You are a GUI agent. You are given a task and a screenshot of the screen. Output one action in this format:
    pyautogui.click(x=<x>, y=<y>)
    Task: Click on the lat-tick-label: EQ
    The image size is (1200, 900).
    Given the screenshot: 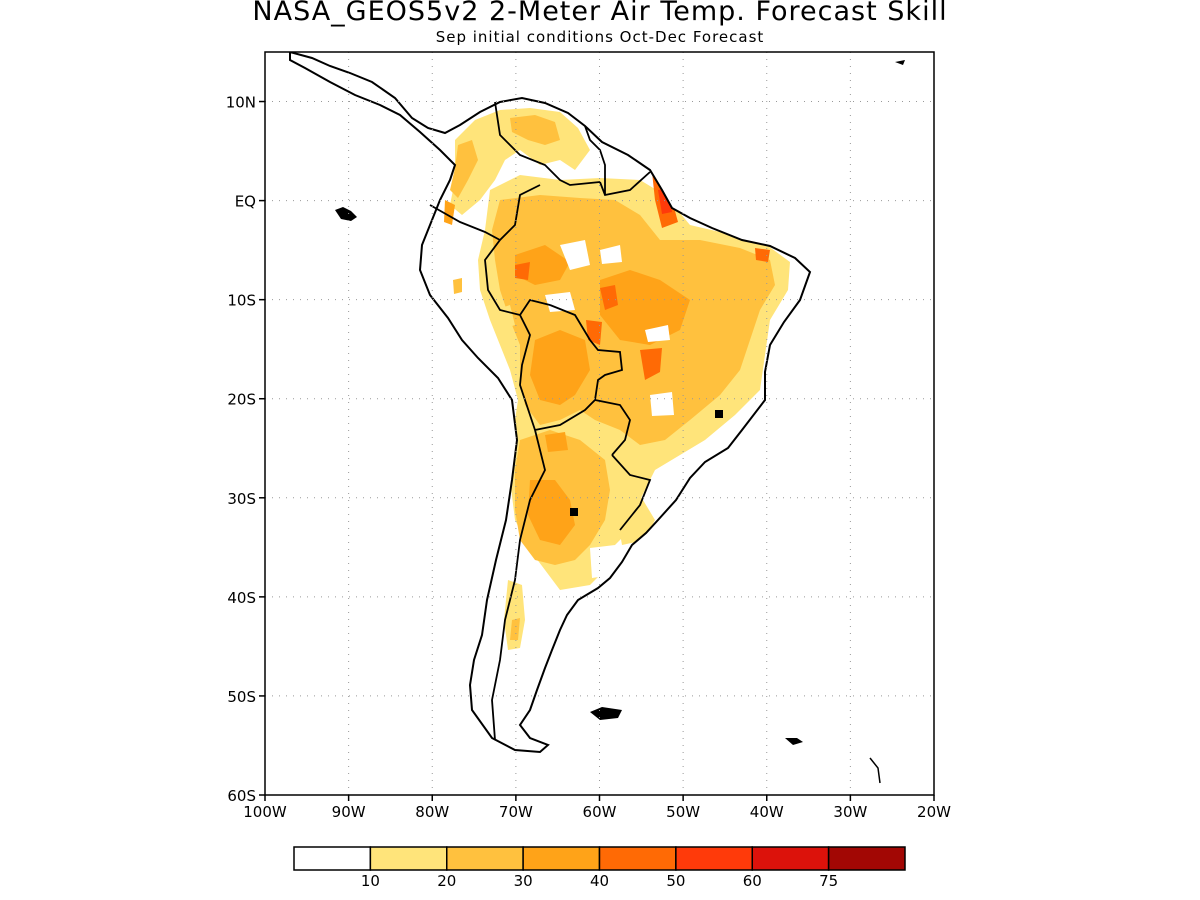 What is the action you would take?
    pyautogui.click(x=245, y=202)
    